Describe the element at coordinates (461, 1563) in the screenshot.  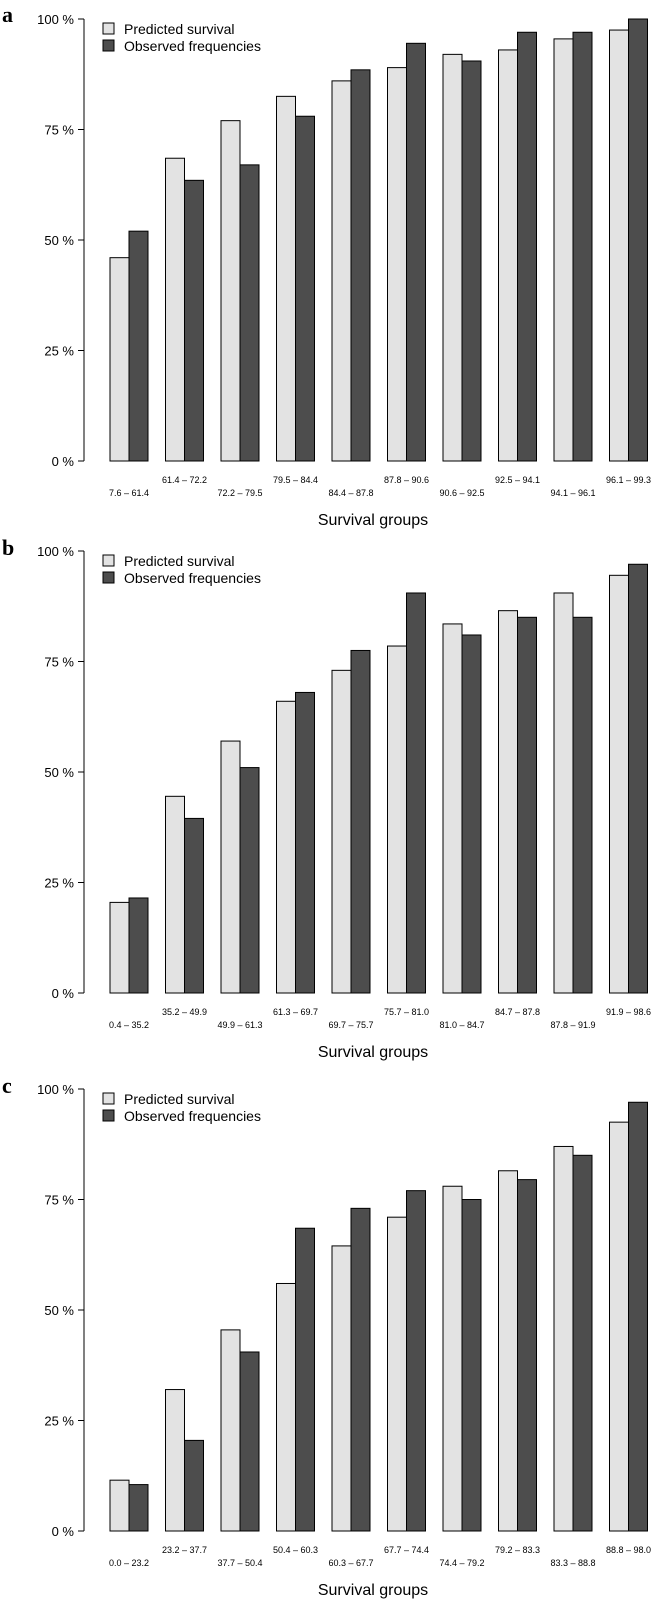
I see `x-tick-label: 74.4 – 79.2` at that location.